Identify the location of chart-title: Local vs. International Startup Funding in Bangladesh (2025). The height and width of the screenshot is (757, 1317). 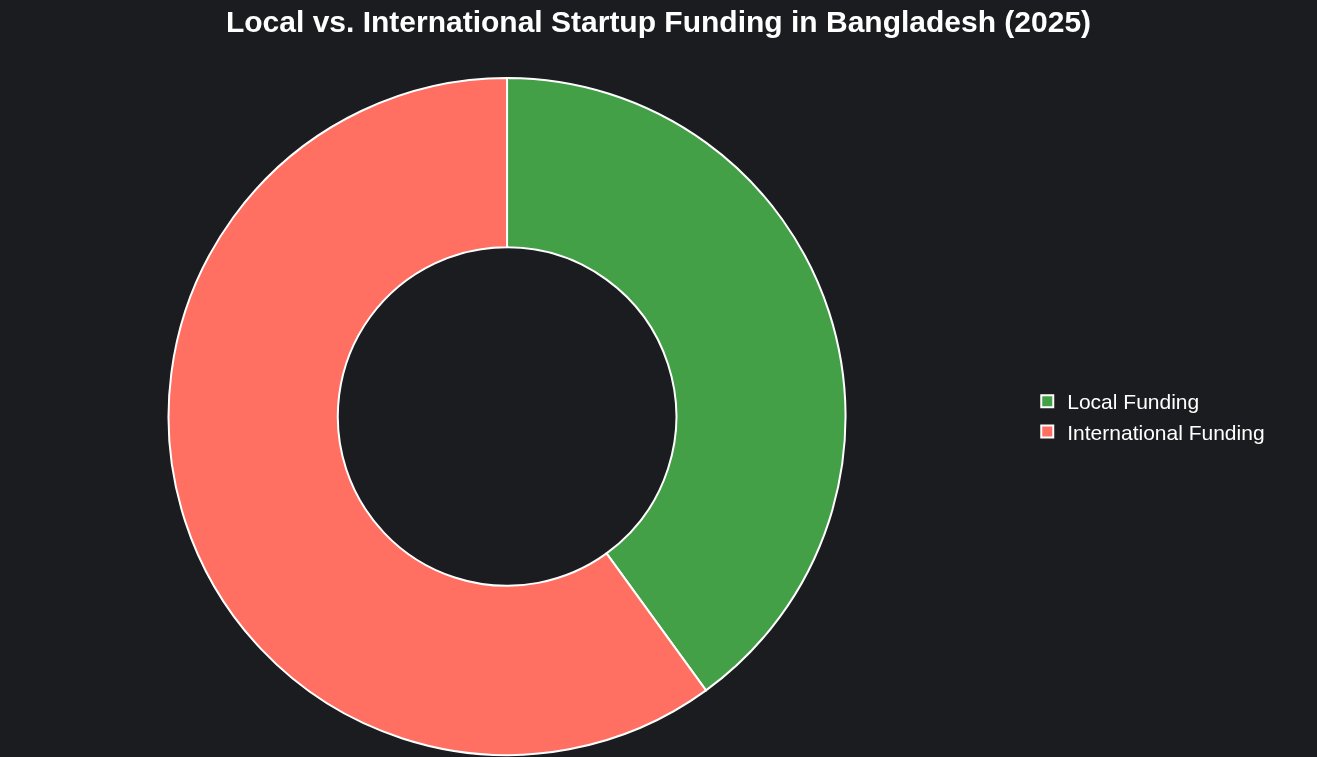
(658, 22).